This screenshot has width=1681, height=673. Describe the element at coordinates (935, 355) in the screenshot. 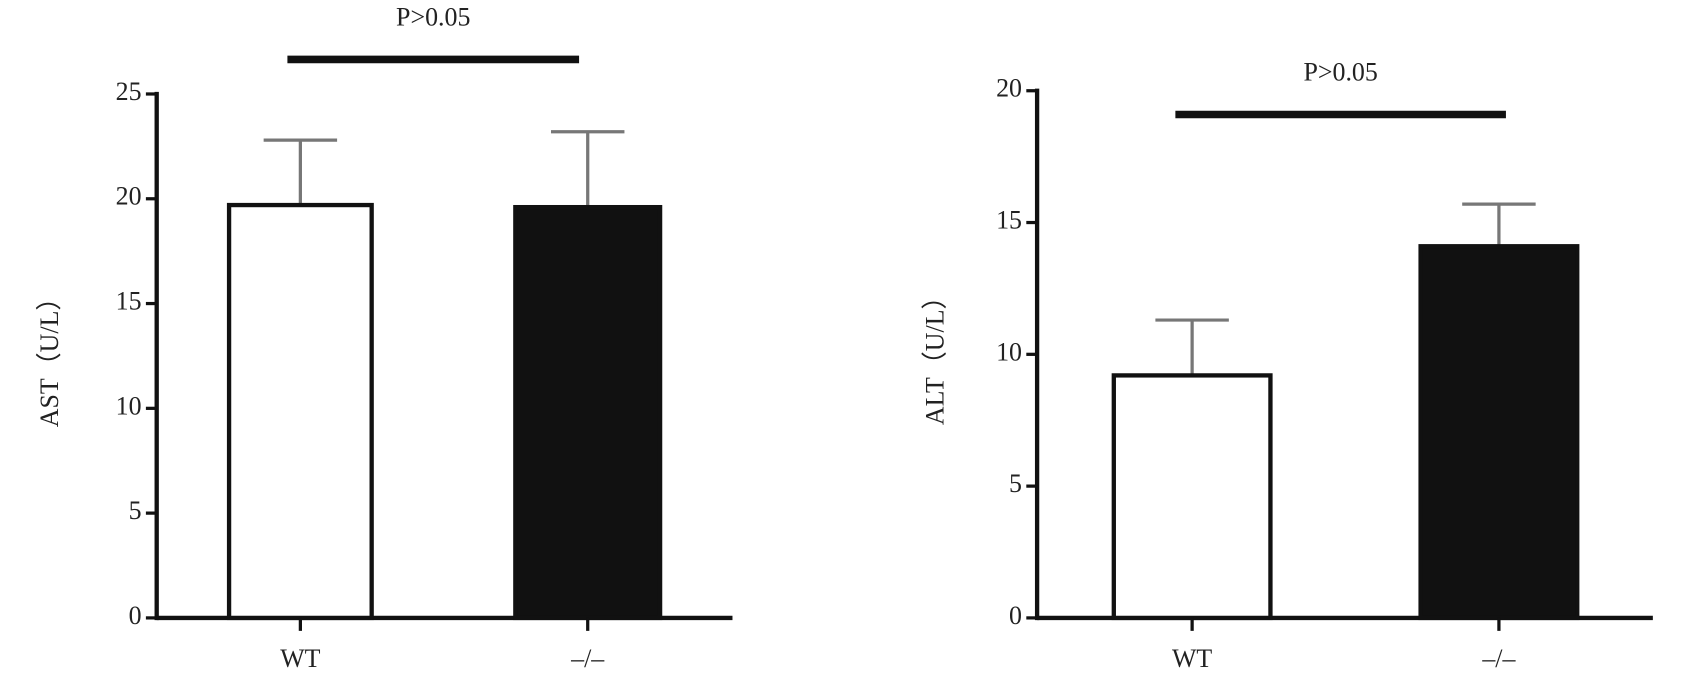

I see `y-axis-label: ALT（U/L）` at that location.